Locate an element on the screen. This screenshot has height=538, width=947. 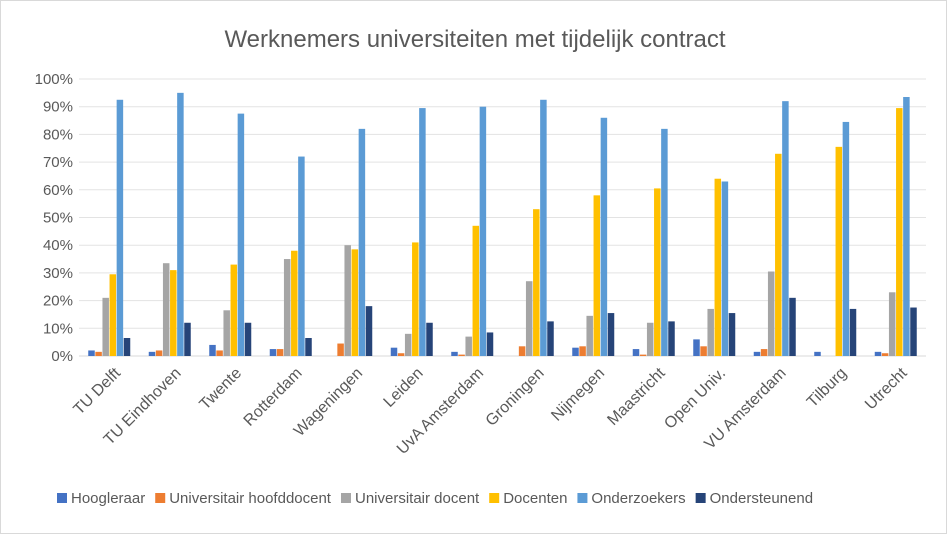
x-tick-label: Leiden is located at coordinates (404, 388).